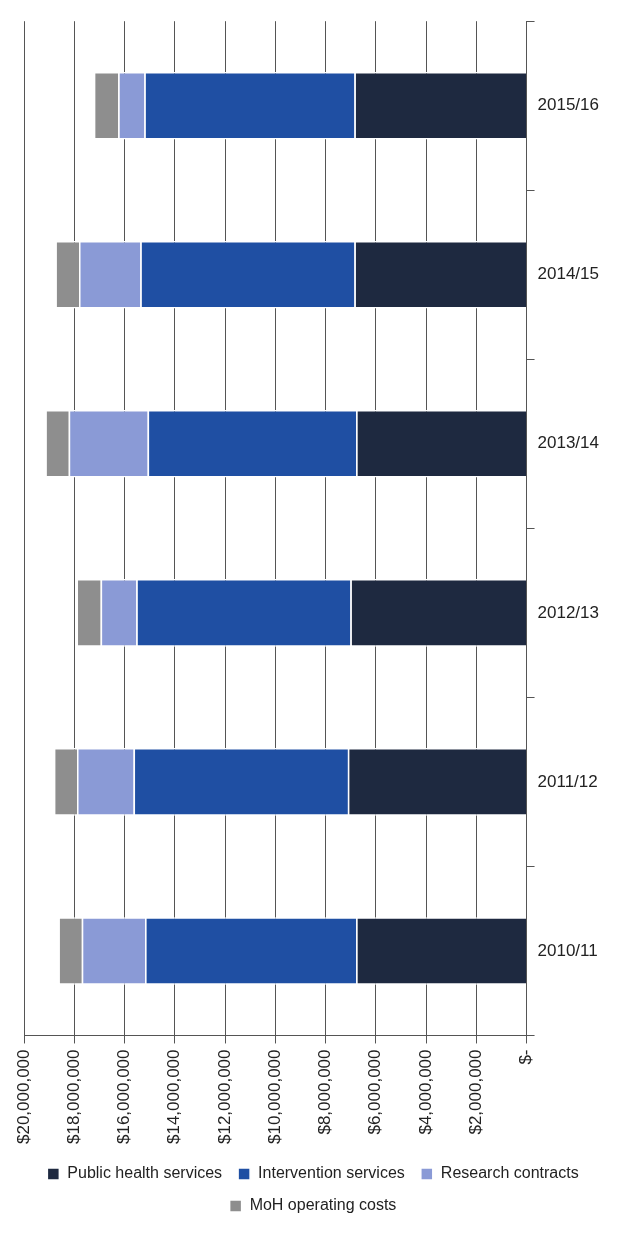  Describe the element at coordinates (23, 1097) in the screenshot. I see `x-tick-label: $20,000,000` at that location.